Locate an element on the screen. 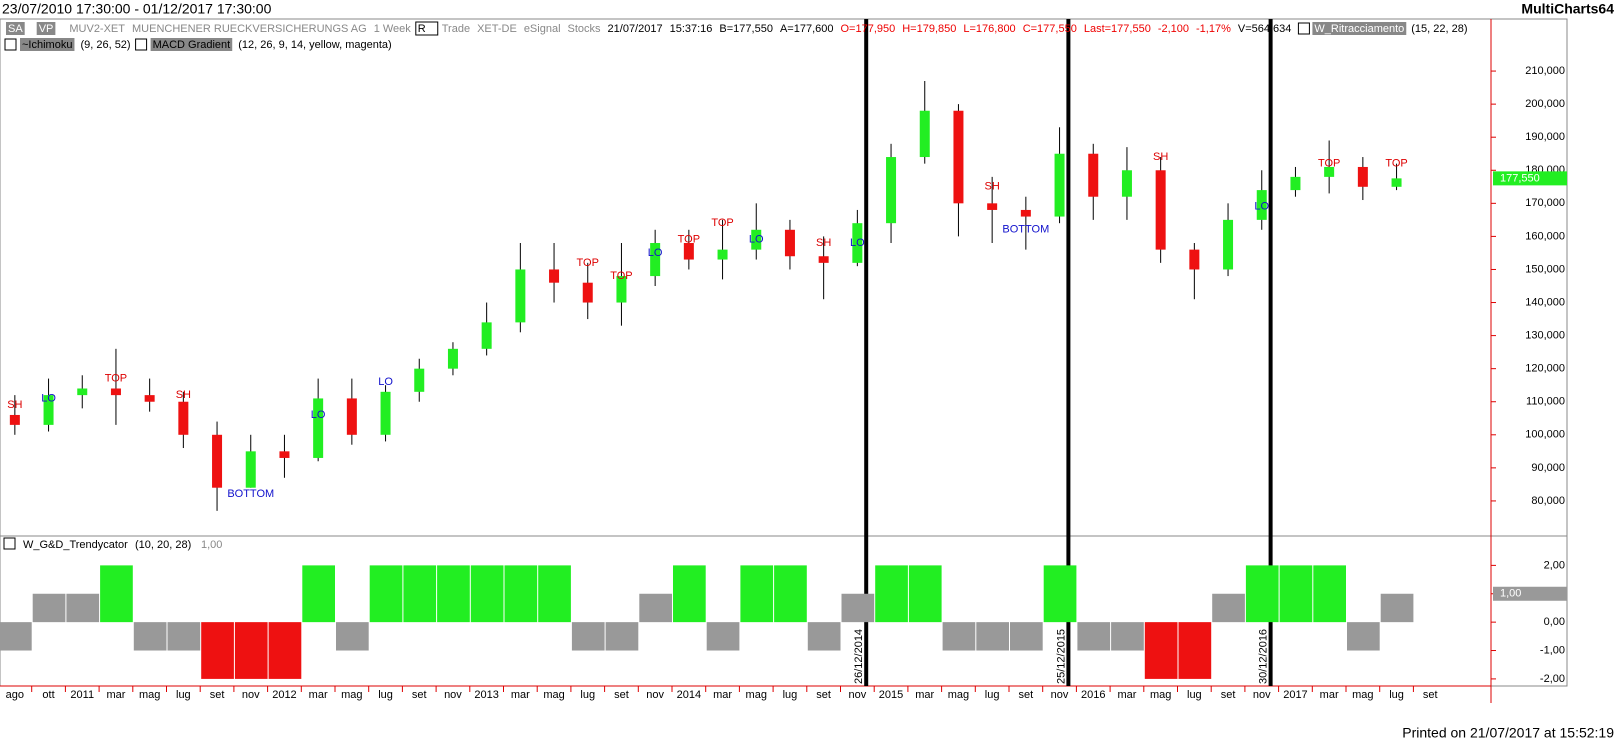 The width and height of the screenshot is (1617, 748). x-tick-label: 2015 is located at coordinates (891, 695).